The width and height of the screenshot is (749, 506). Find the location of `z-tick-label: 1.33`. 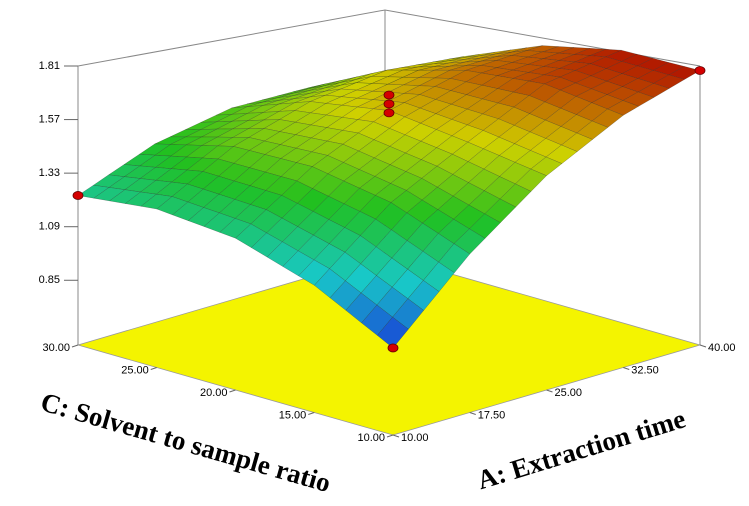

z-tick-label: 1.33 is located at coordinates (49, 173).